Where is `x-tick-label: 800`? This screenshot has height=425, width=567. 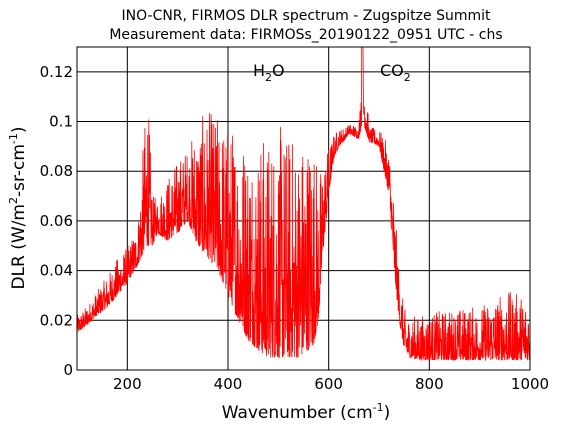 x-tick-label: 800 is located at coordinates (429, 384).